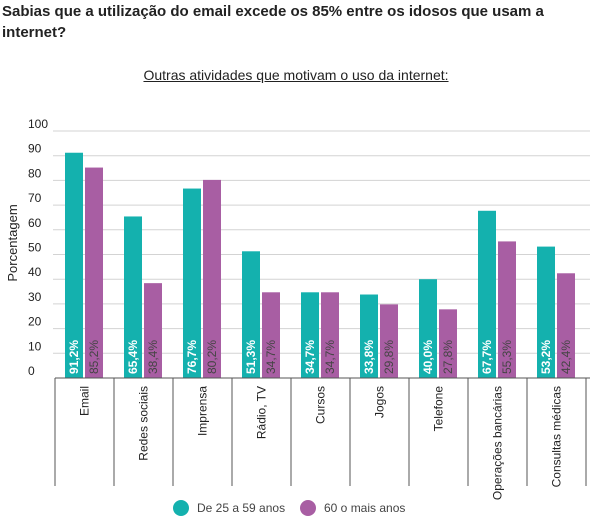 This screenshot has height=518, width=592. I want to click on bar-value-label: 29,8%, so click(389, 357).